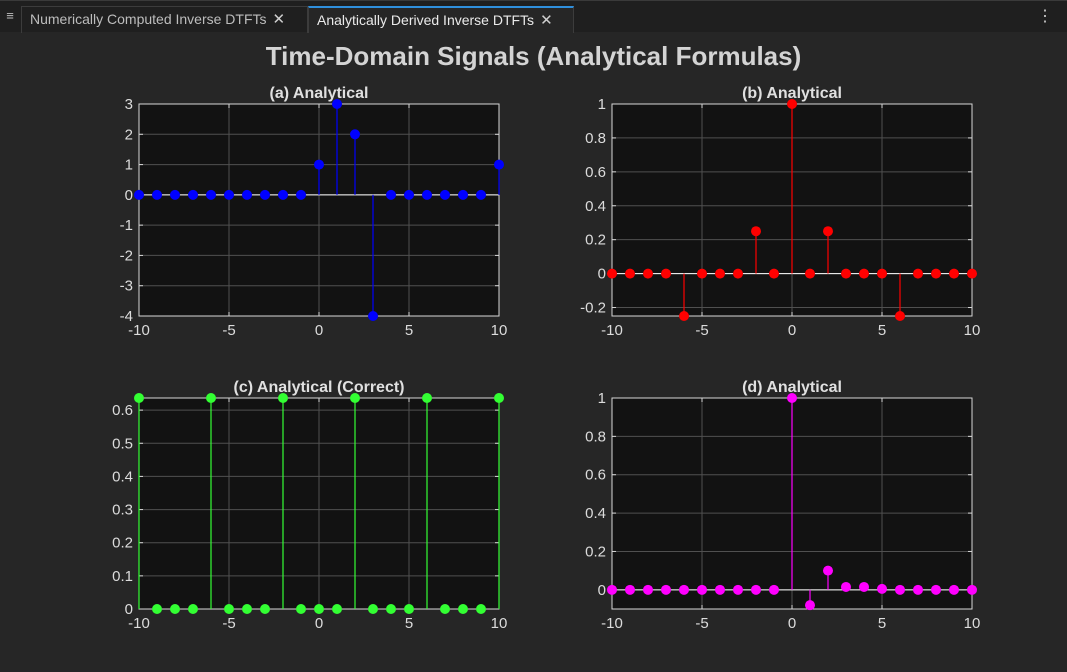 The image size is (1067, 672). What do you see at coordinates (426, 20) in the screenshot?
I see `tab-label: Analytically Derived Inverse DTFTs` at bounding box center [426, 20].